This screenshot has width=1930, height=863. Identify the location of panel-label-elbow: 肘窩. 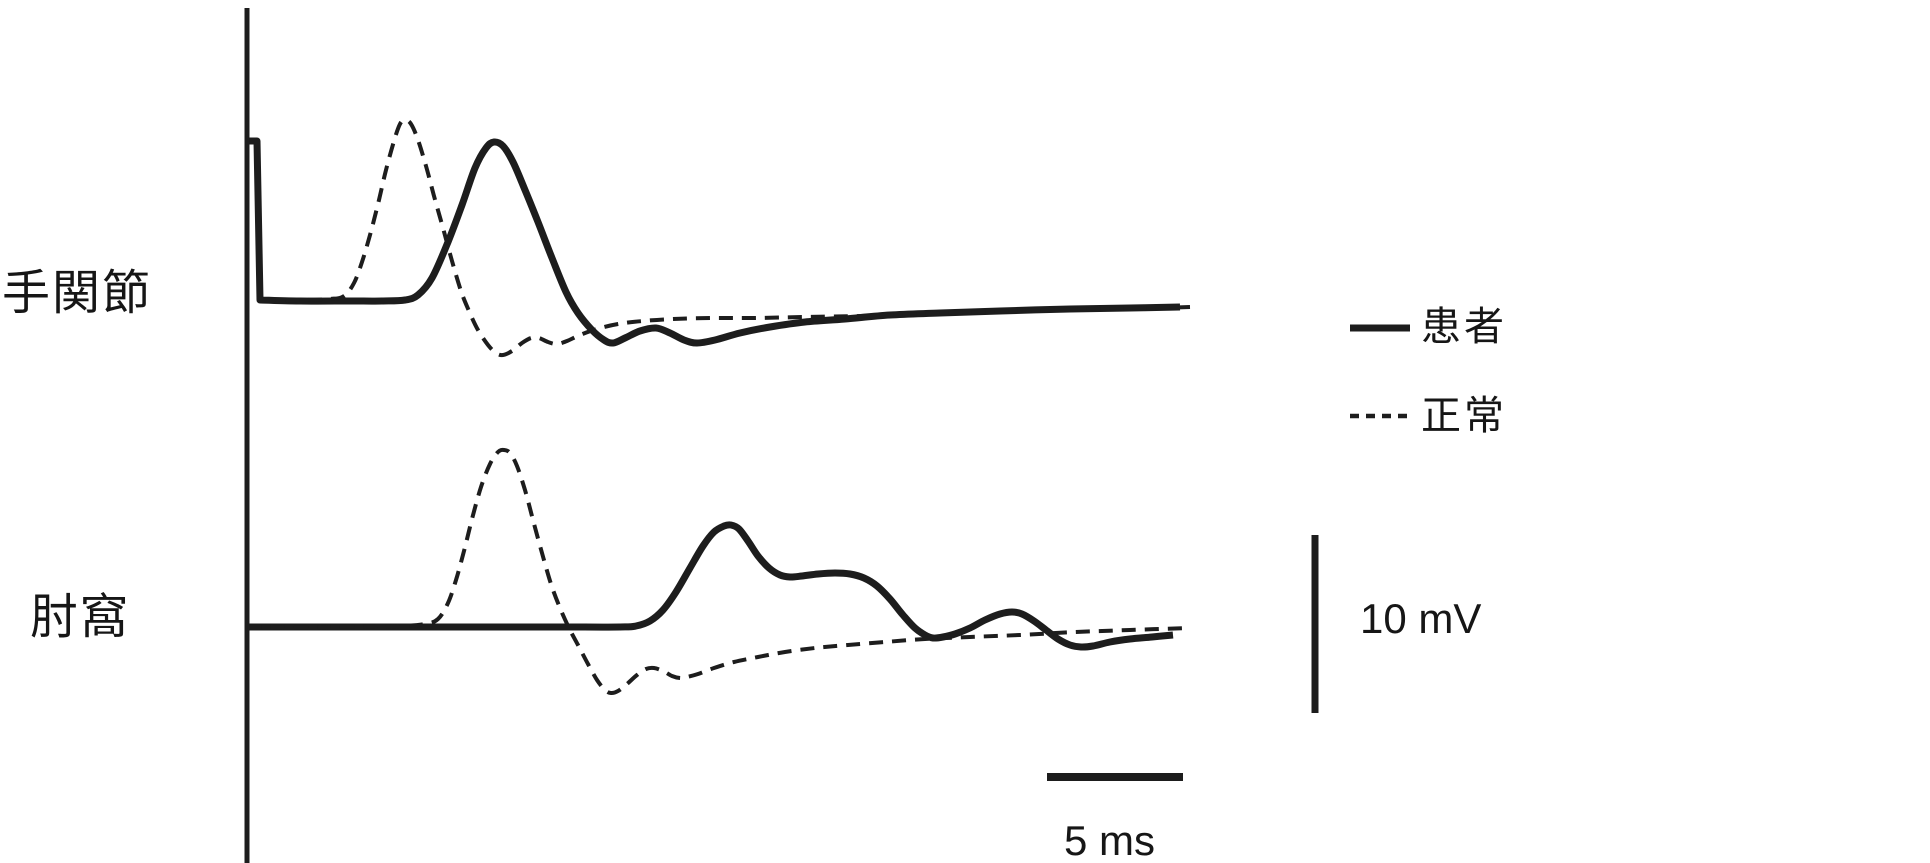
(80, 617).